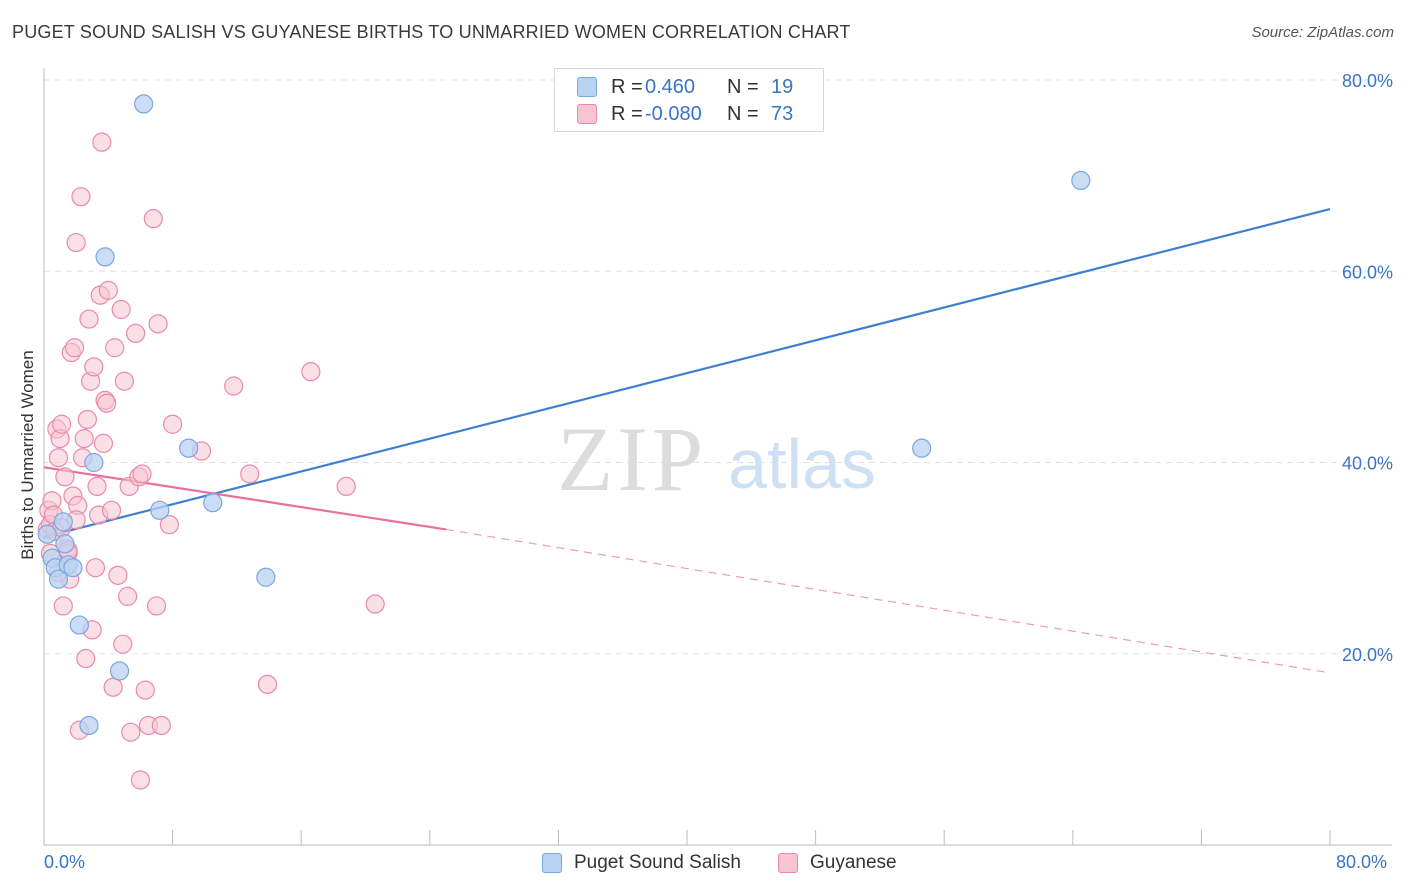  Describe the element at coordinates (1367, 81) in the screenshot. I see `y-tick-label: 80.0%` at that location.